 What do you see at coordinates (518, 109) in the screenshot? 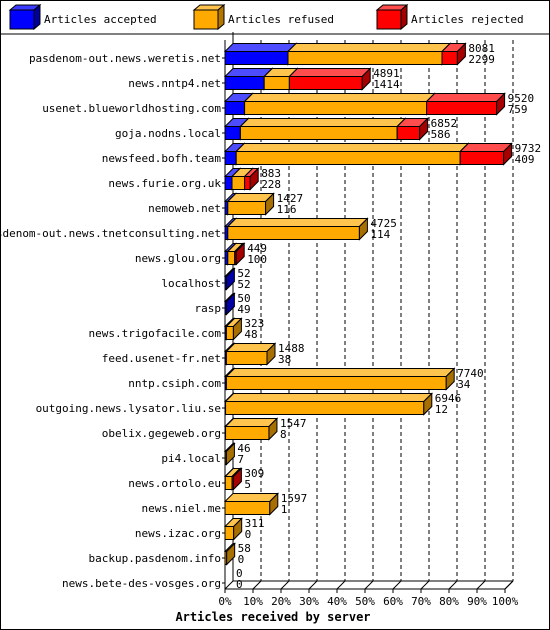
I see `value-accepted-label: 759` at bounding box center [518, 109].